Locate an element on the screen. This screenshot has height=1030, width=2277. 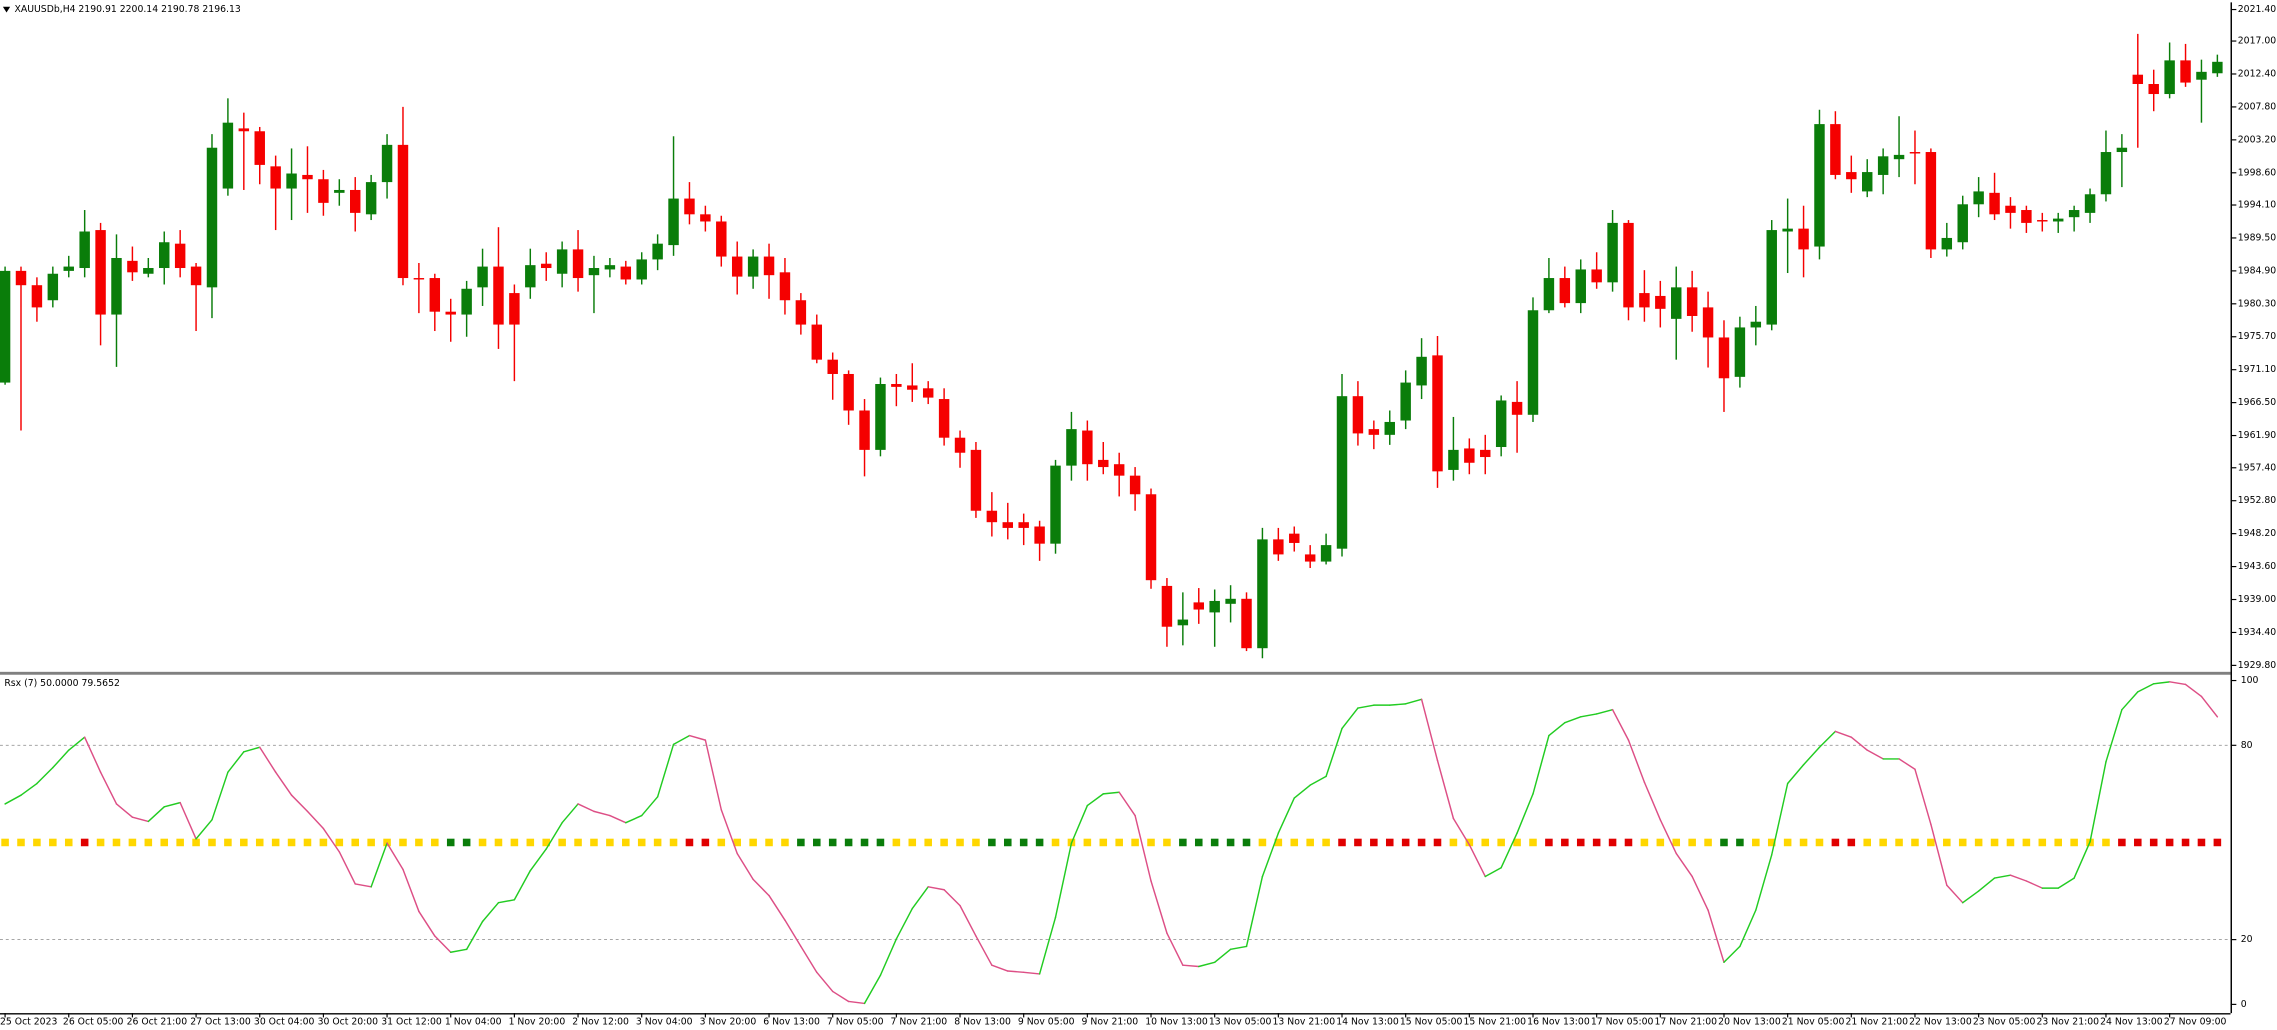
collapse-triangle is located at coordinates (6, 9).